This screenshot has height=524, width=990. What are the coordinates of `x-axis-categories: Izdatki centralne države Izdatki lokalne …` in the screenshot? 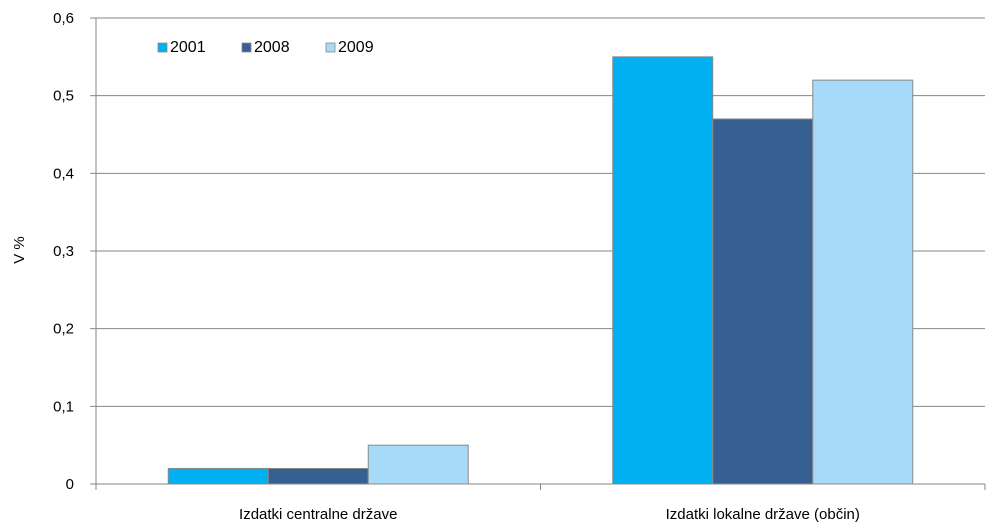 It's located at (549, 514).